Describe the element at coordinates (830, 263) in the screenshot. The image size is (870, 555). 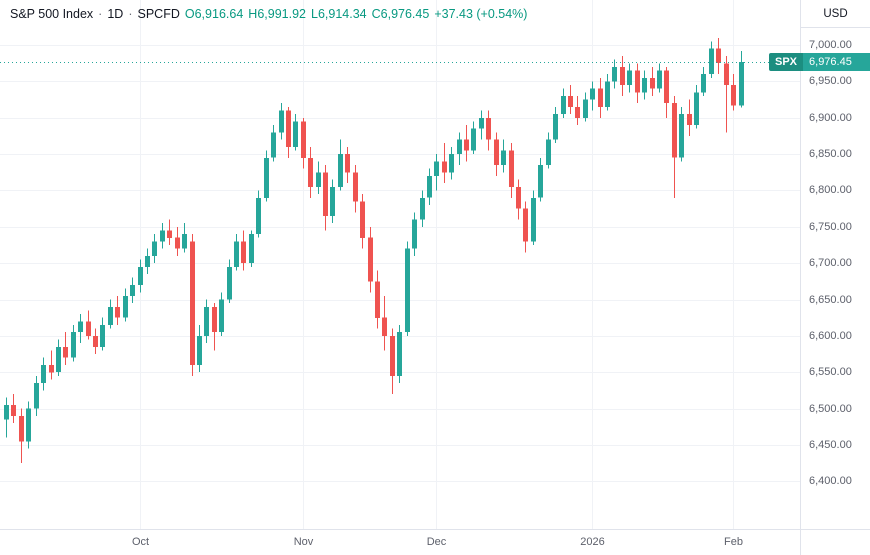
I see `price-tick-label: 6,700.00` at that location.